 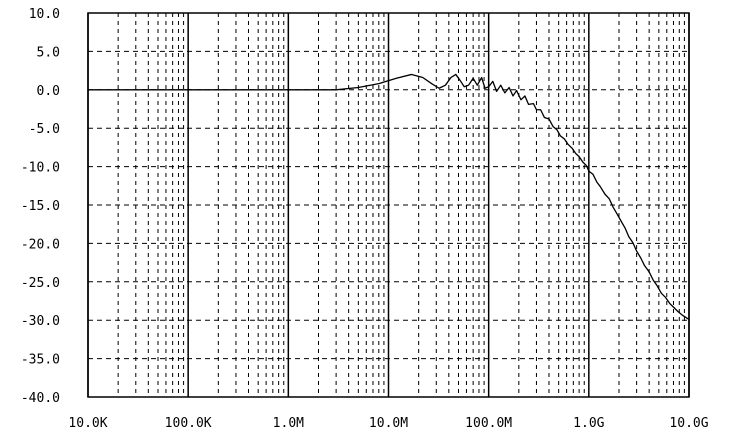 I want to click on y-tick-label: -15.0, so click(x=40, y=206).